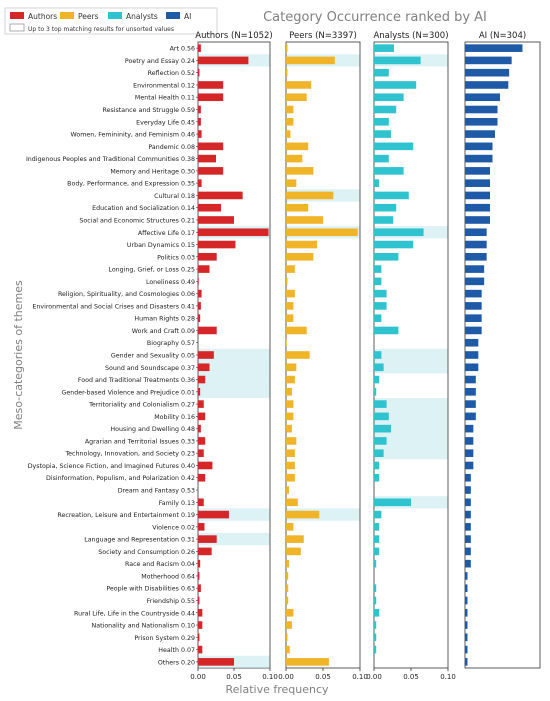 This screenshot has width=550, height=701. What do you see at coordinates (502, 36) in the screenshot?
I see `panel-title-ai: AI (N=304)` at bounding box center [502, 36].